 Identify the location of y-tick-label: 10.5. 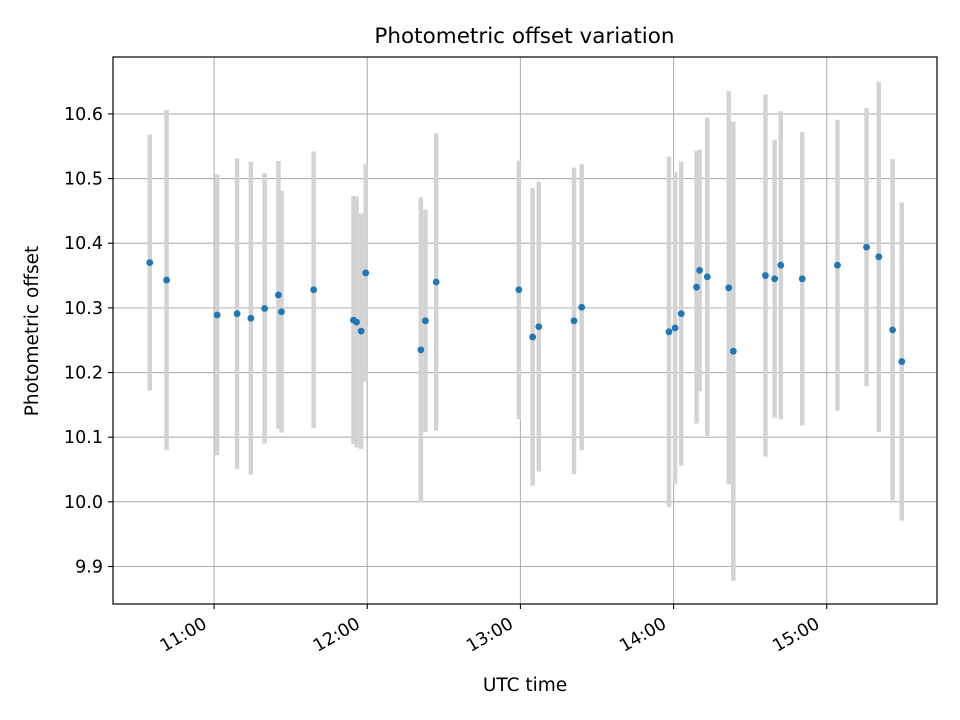
(83, 180).